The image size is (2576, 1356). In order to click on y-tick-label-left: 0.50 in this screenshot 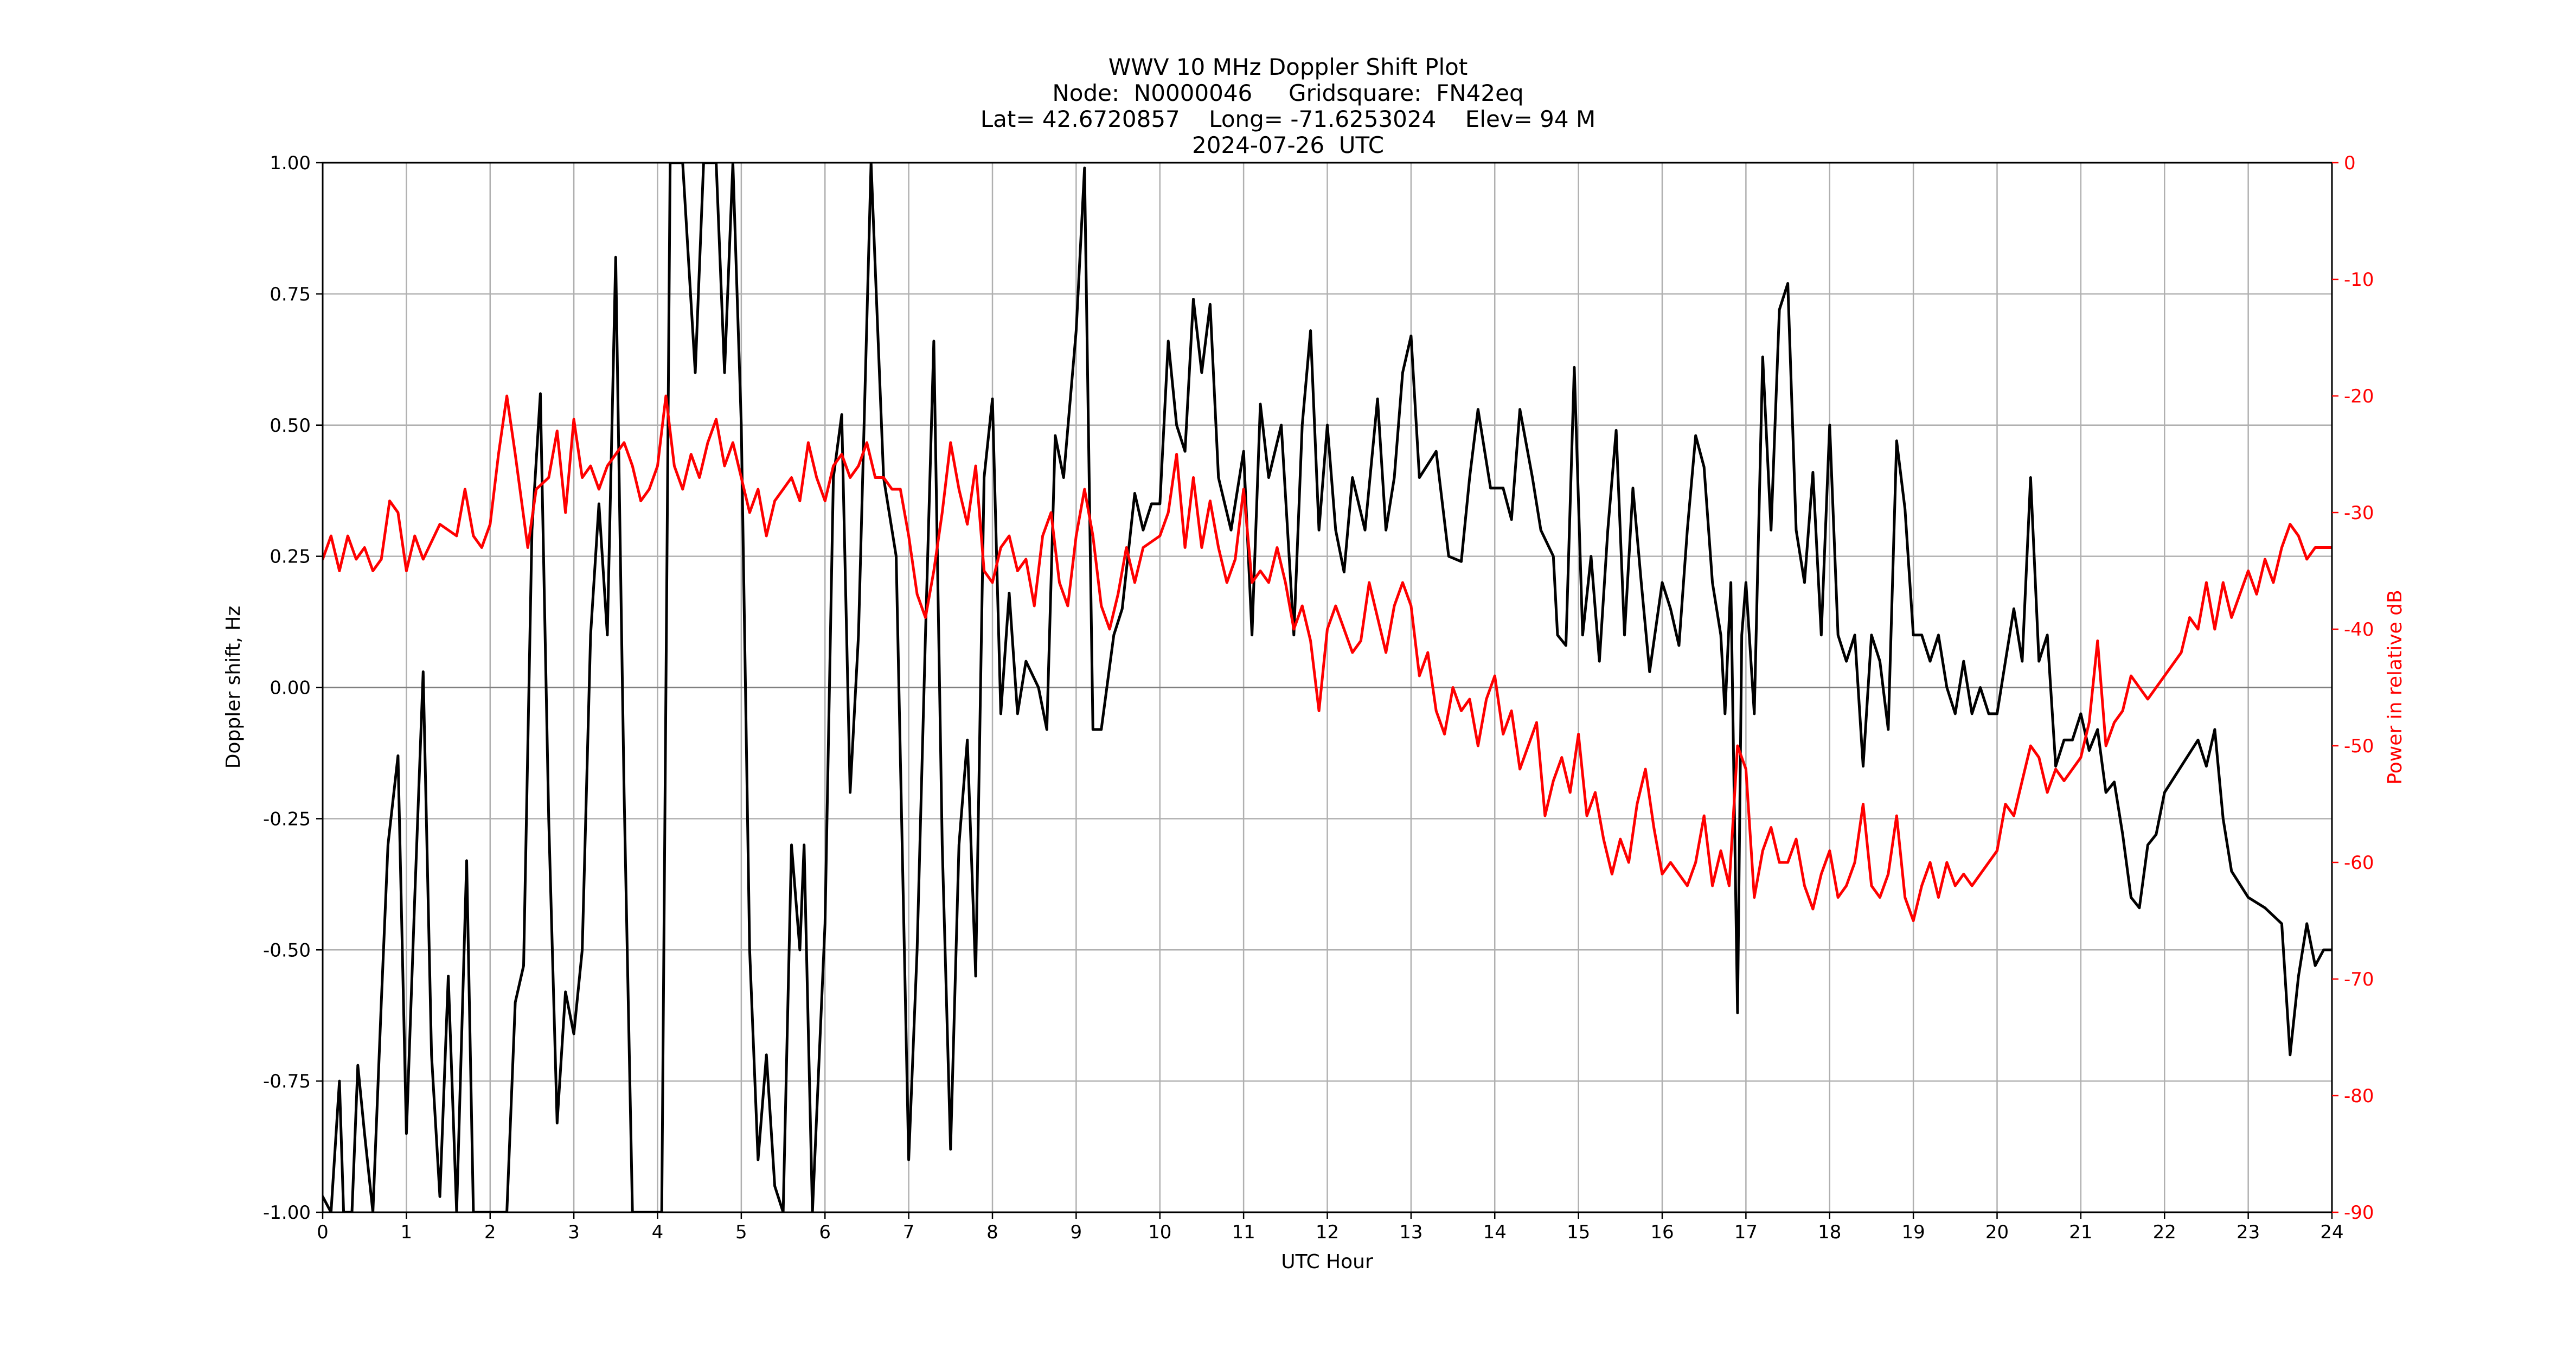, I will do `click(290, 426)`.